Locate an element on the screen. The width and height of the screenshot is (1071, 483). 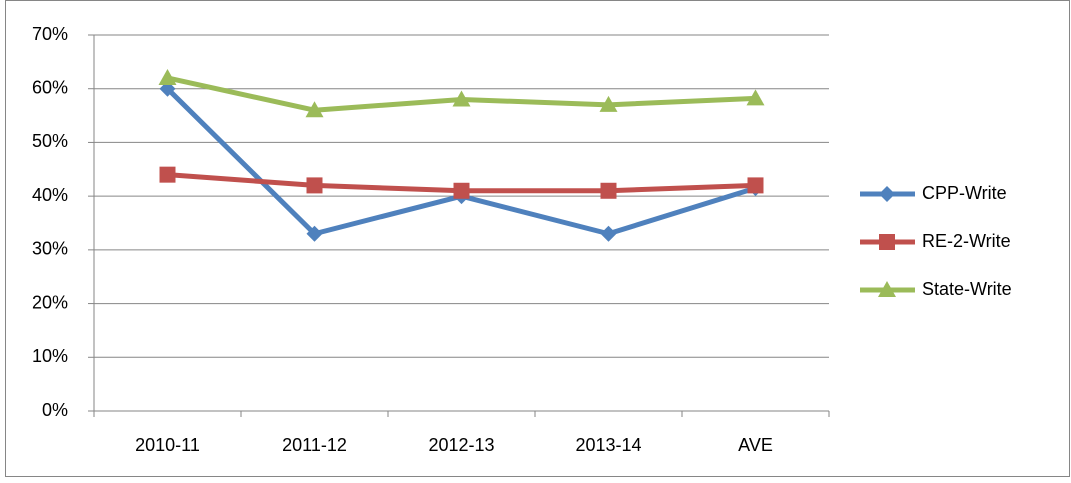
y-tick-label: 10% is located at coordinates (50, 356).